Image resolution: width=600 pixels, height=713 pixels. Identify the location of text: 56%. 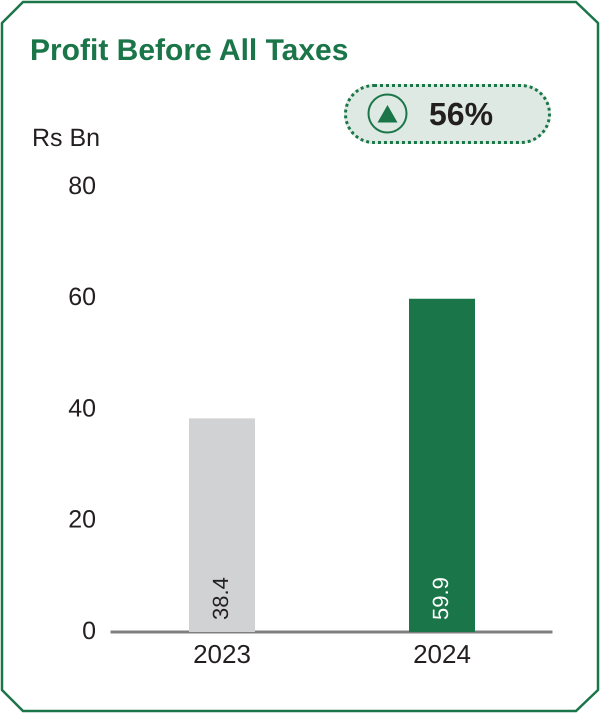
(461, 114).